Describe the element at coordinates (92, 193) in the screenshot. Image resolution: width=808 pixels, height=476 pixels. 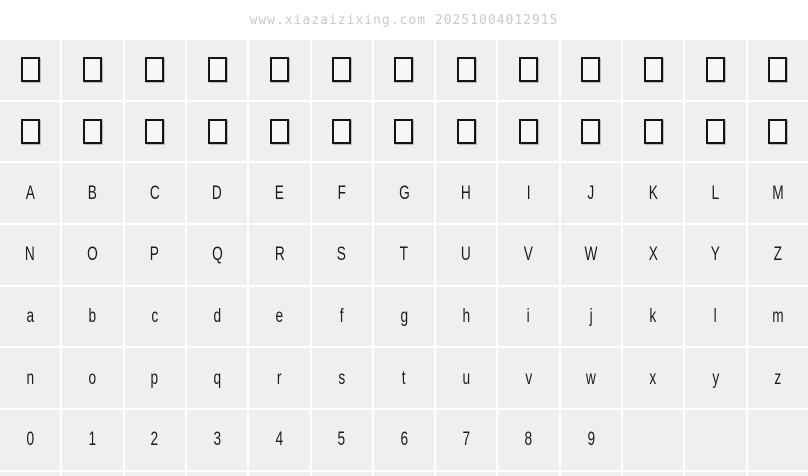
I see `glyph-char: B` at that location.